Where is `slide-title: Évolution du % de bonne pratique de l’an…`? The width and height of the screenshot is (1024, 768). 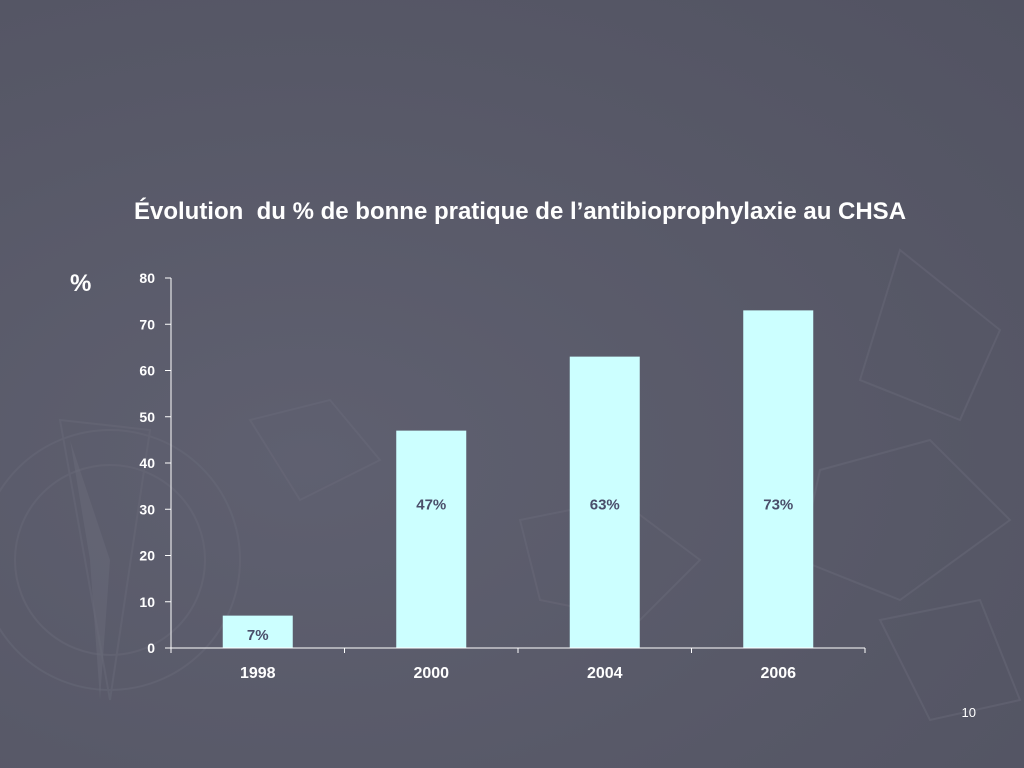 slide-title: Évolution du % de bonne pratique de l’an… is located at coordinates (520, 211).